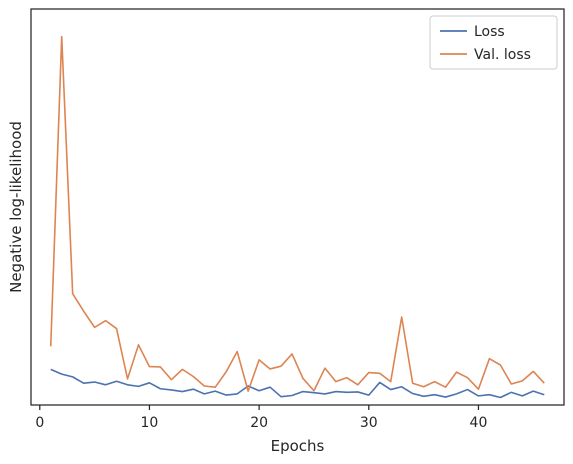  What do you see at coordinates (298, 446) in the screenshot?
I see `x-axis-label: Epochs` at bounding box center [298, 446].